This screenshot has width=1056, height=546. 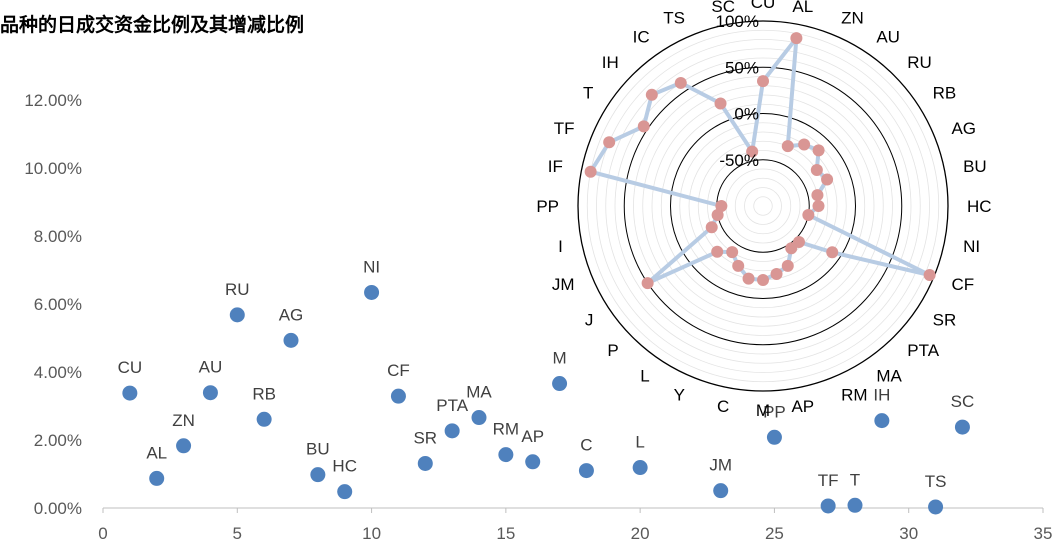 What do you see at coordinates (802, 406) in the screenshot?
I see `radar-category-label: AP` at bounding box center [802, 406].